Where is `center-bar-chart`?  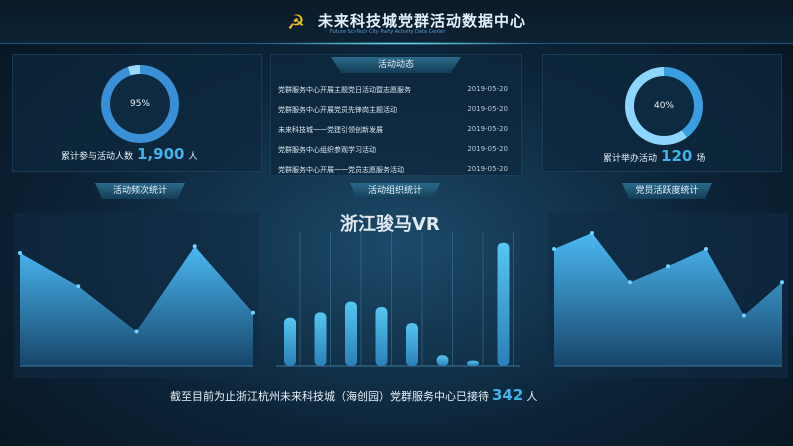 center-bar-chart is located at coordinates (398, 299).